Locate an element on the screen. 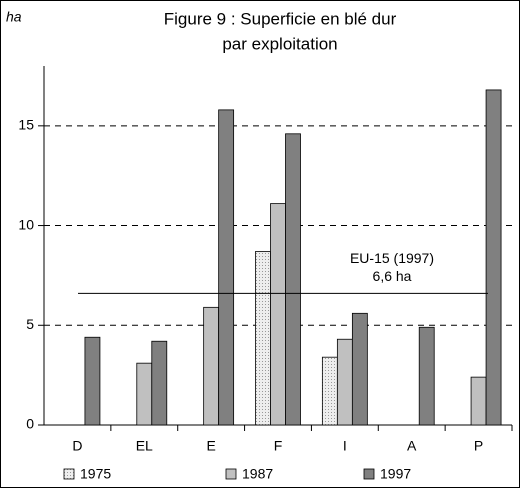 Image resolution: width=520 pixels, height=488 pixels. y-tick-label: 10 is located at coordinates (26, 224).